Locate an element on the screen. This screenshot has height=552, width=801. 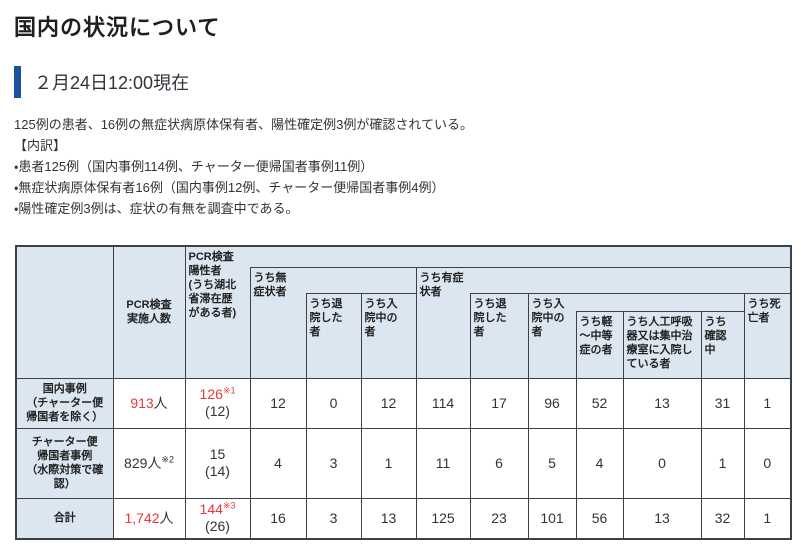
cell-domestic-dead: 1 is located at coordinates (767, 403).